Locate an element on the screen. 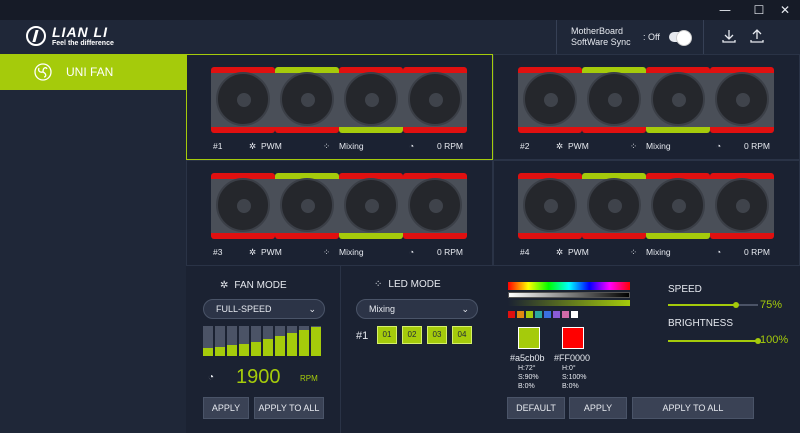 The height and width of the screenshot is (433, 800). fan-group-3: #3 ✲ PWM ⁘ Mixing ◔ 0 RPM is located at coordinates (339, 213).